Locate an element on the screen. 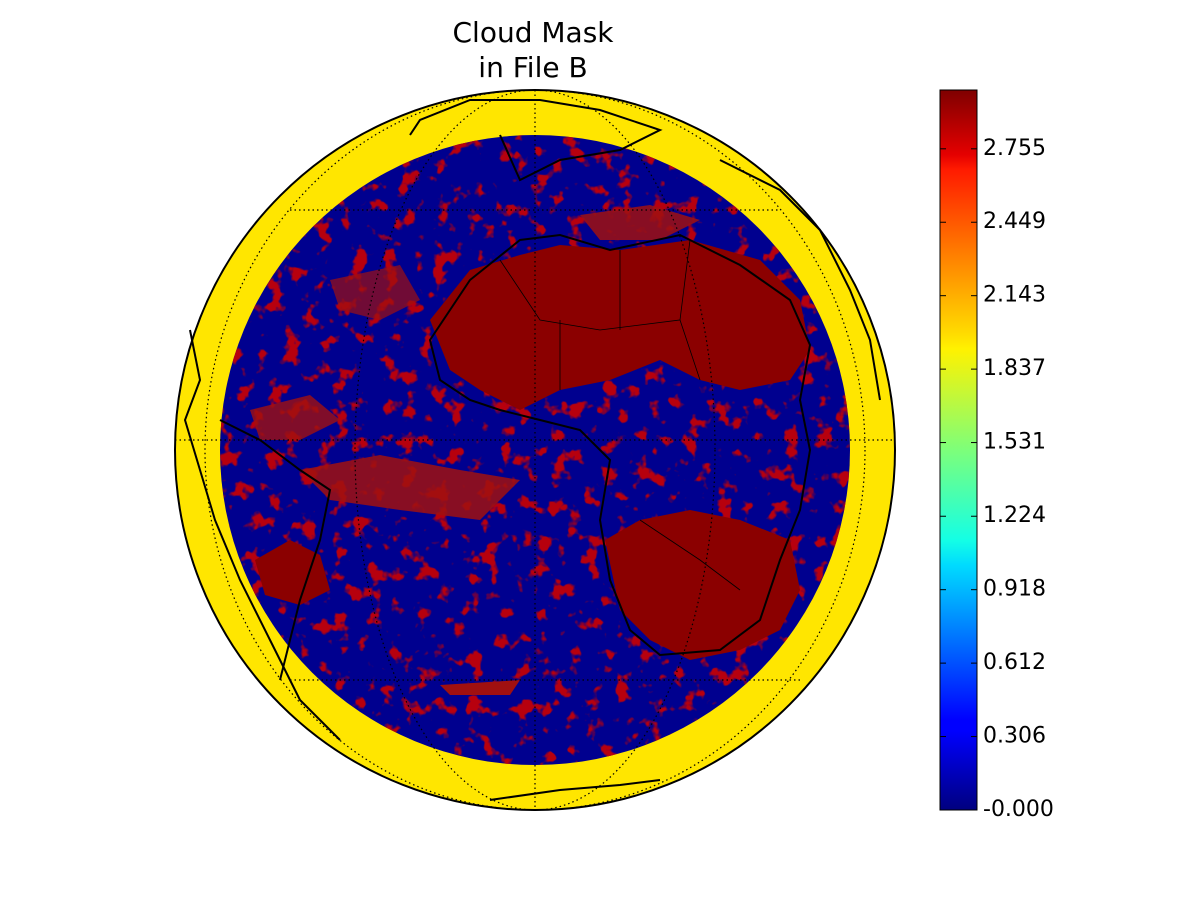  colorbar-tick-label: 0.306 is located at coordinates (1014, 736).